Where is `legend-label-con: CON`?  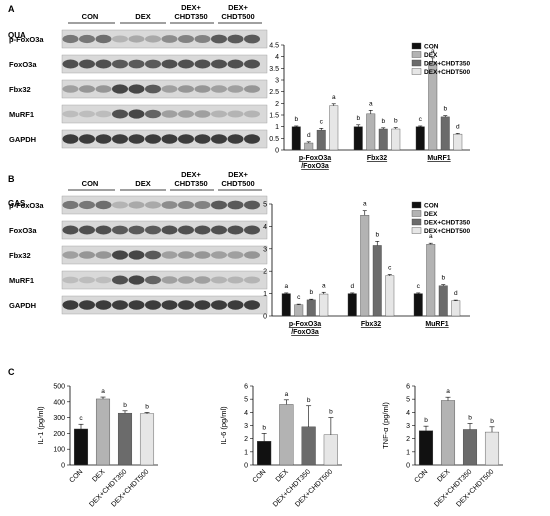
legend-label-con: CON is located at coordinates (431, 47).